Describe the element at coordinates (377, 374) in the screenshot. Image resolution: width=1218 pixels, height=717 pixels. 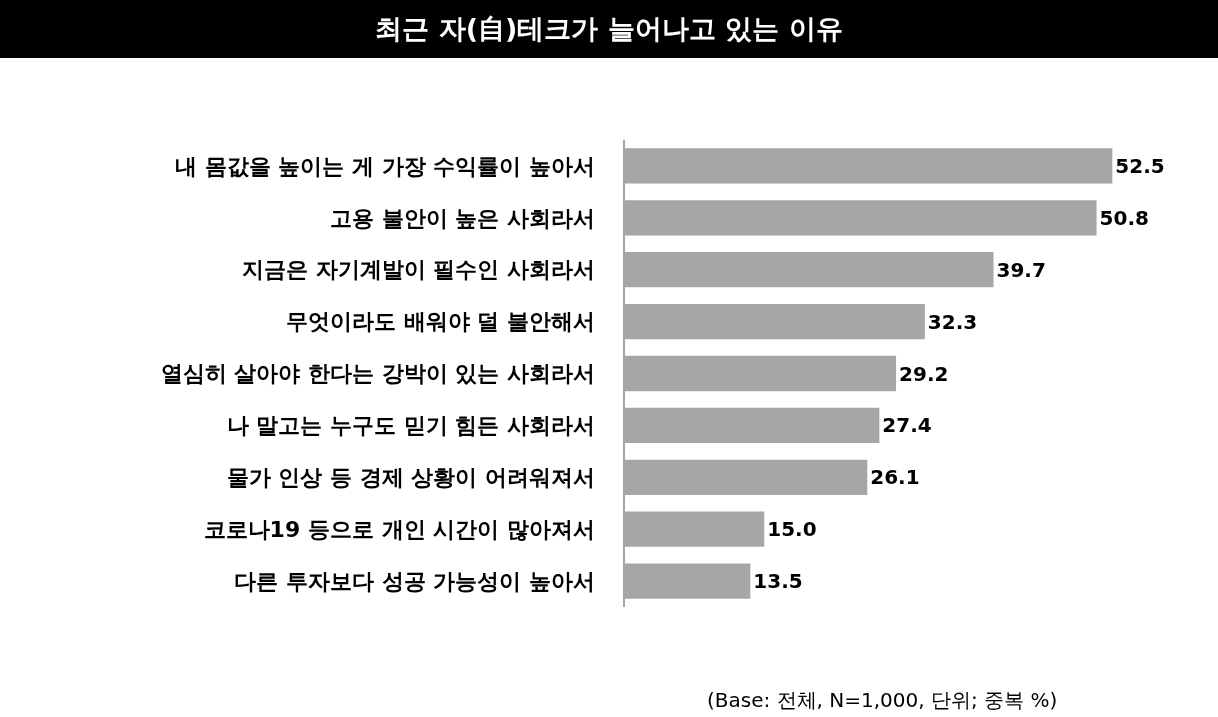
I see `y-tick-label: 열심히 살아야 한다는 강박이 있는 사회라서` at that location.